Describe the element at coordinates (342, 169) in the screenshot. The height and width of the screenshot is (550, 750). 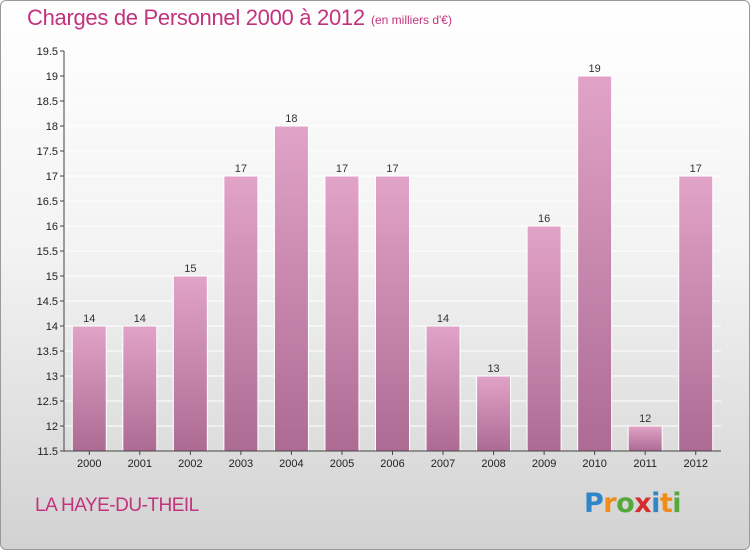
I see `data-label-2005: 17` at that location.